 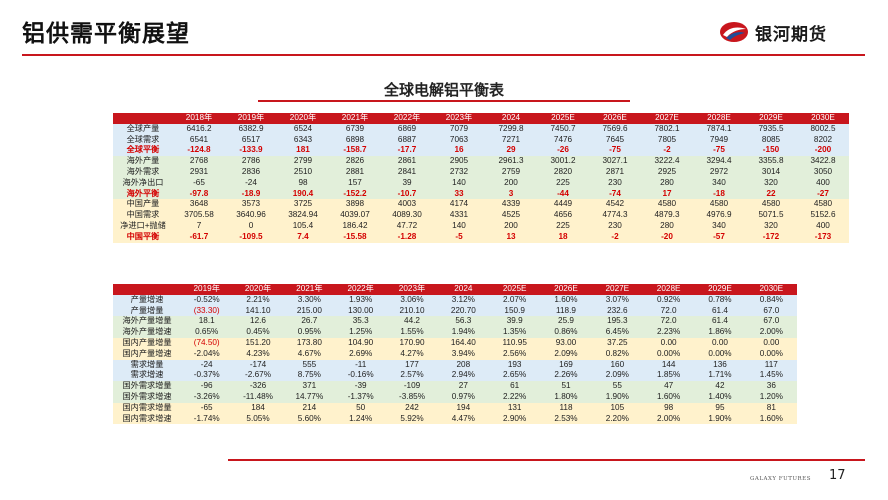 I want to click on table-cell: 320, so click(x=771, y=183).